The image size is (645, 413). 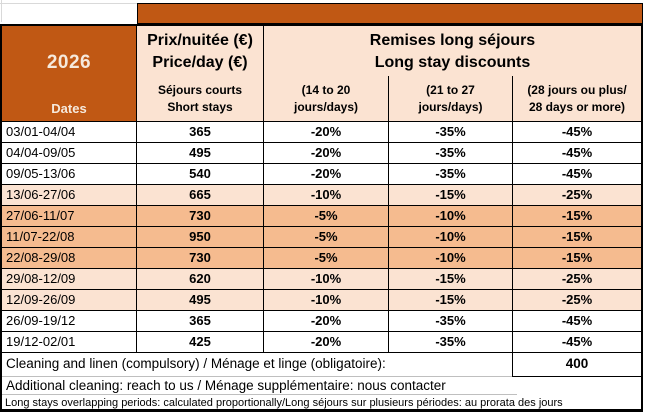 I want to click on year-label: 2026, so click(x=69, y=62).